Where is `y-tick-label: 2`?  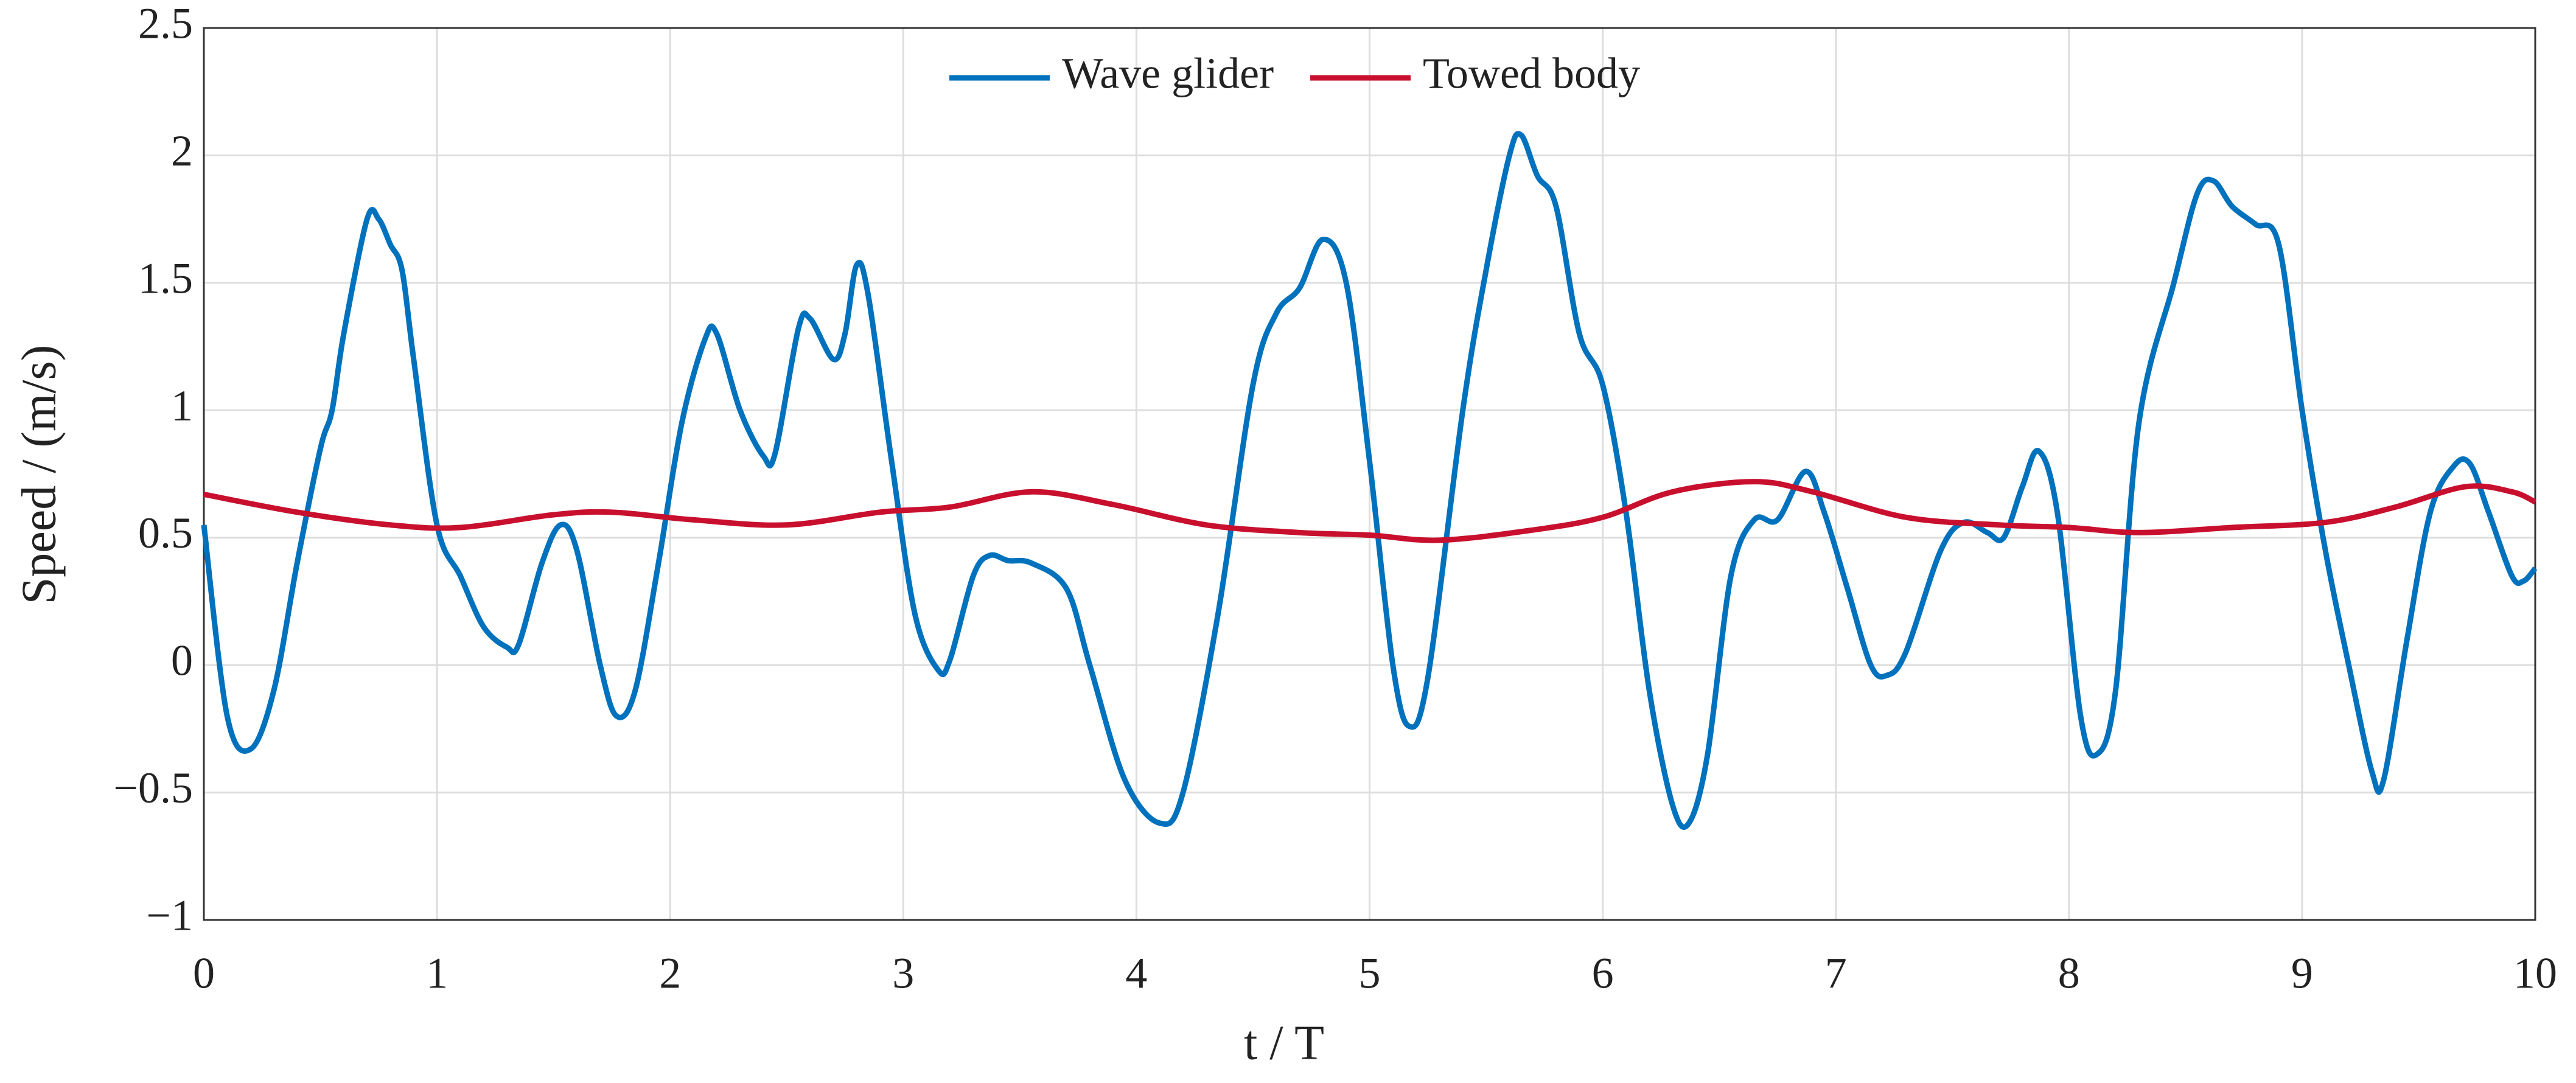 y-tick-label: 2 is located at coordinates (182, 151).